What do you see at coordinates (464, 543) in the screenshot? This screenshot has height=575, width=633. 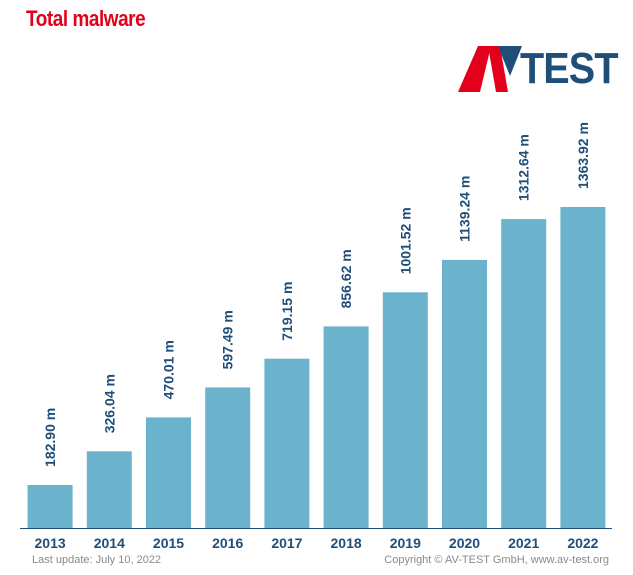 I see `x-tick-2020: 2020` at bounding box center [464, 543].